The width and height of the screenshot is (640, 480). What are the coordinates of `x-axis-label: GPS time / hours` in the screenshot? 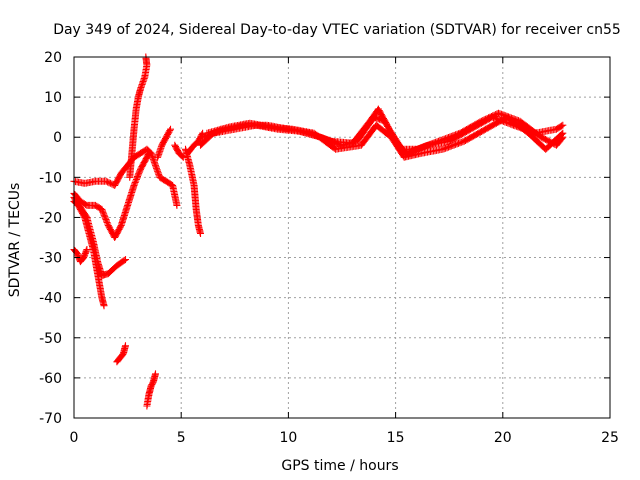 It's located at (339, 466).